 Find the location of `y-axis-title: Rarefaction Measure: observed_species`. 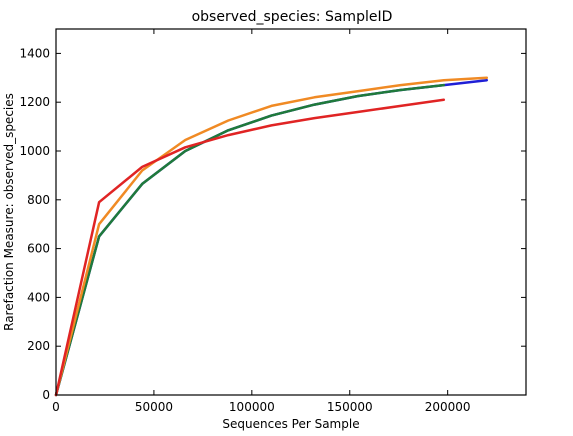

y-axis-title: Rarefaction Measure: observed_species is located at coordinates (9, 212).